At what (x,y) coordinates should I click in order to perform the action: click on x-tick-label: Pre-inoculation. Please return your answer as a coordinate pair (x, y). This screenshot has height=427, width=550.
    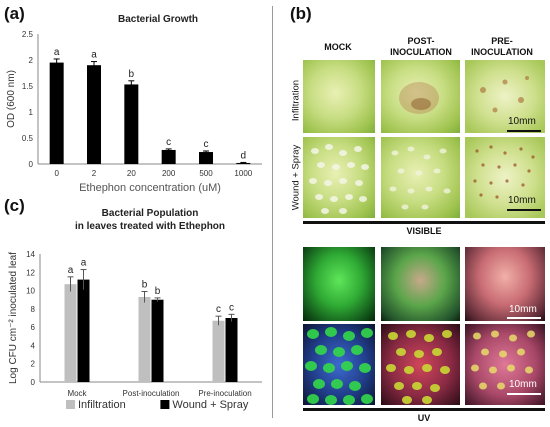
    Looking at the image, I should click on (224, 393).